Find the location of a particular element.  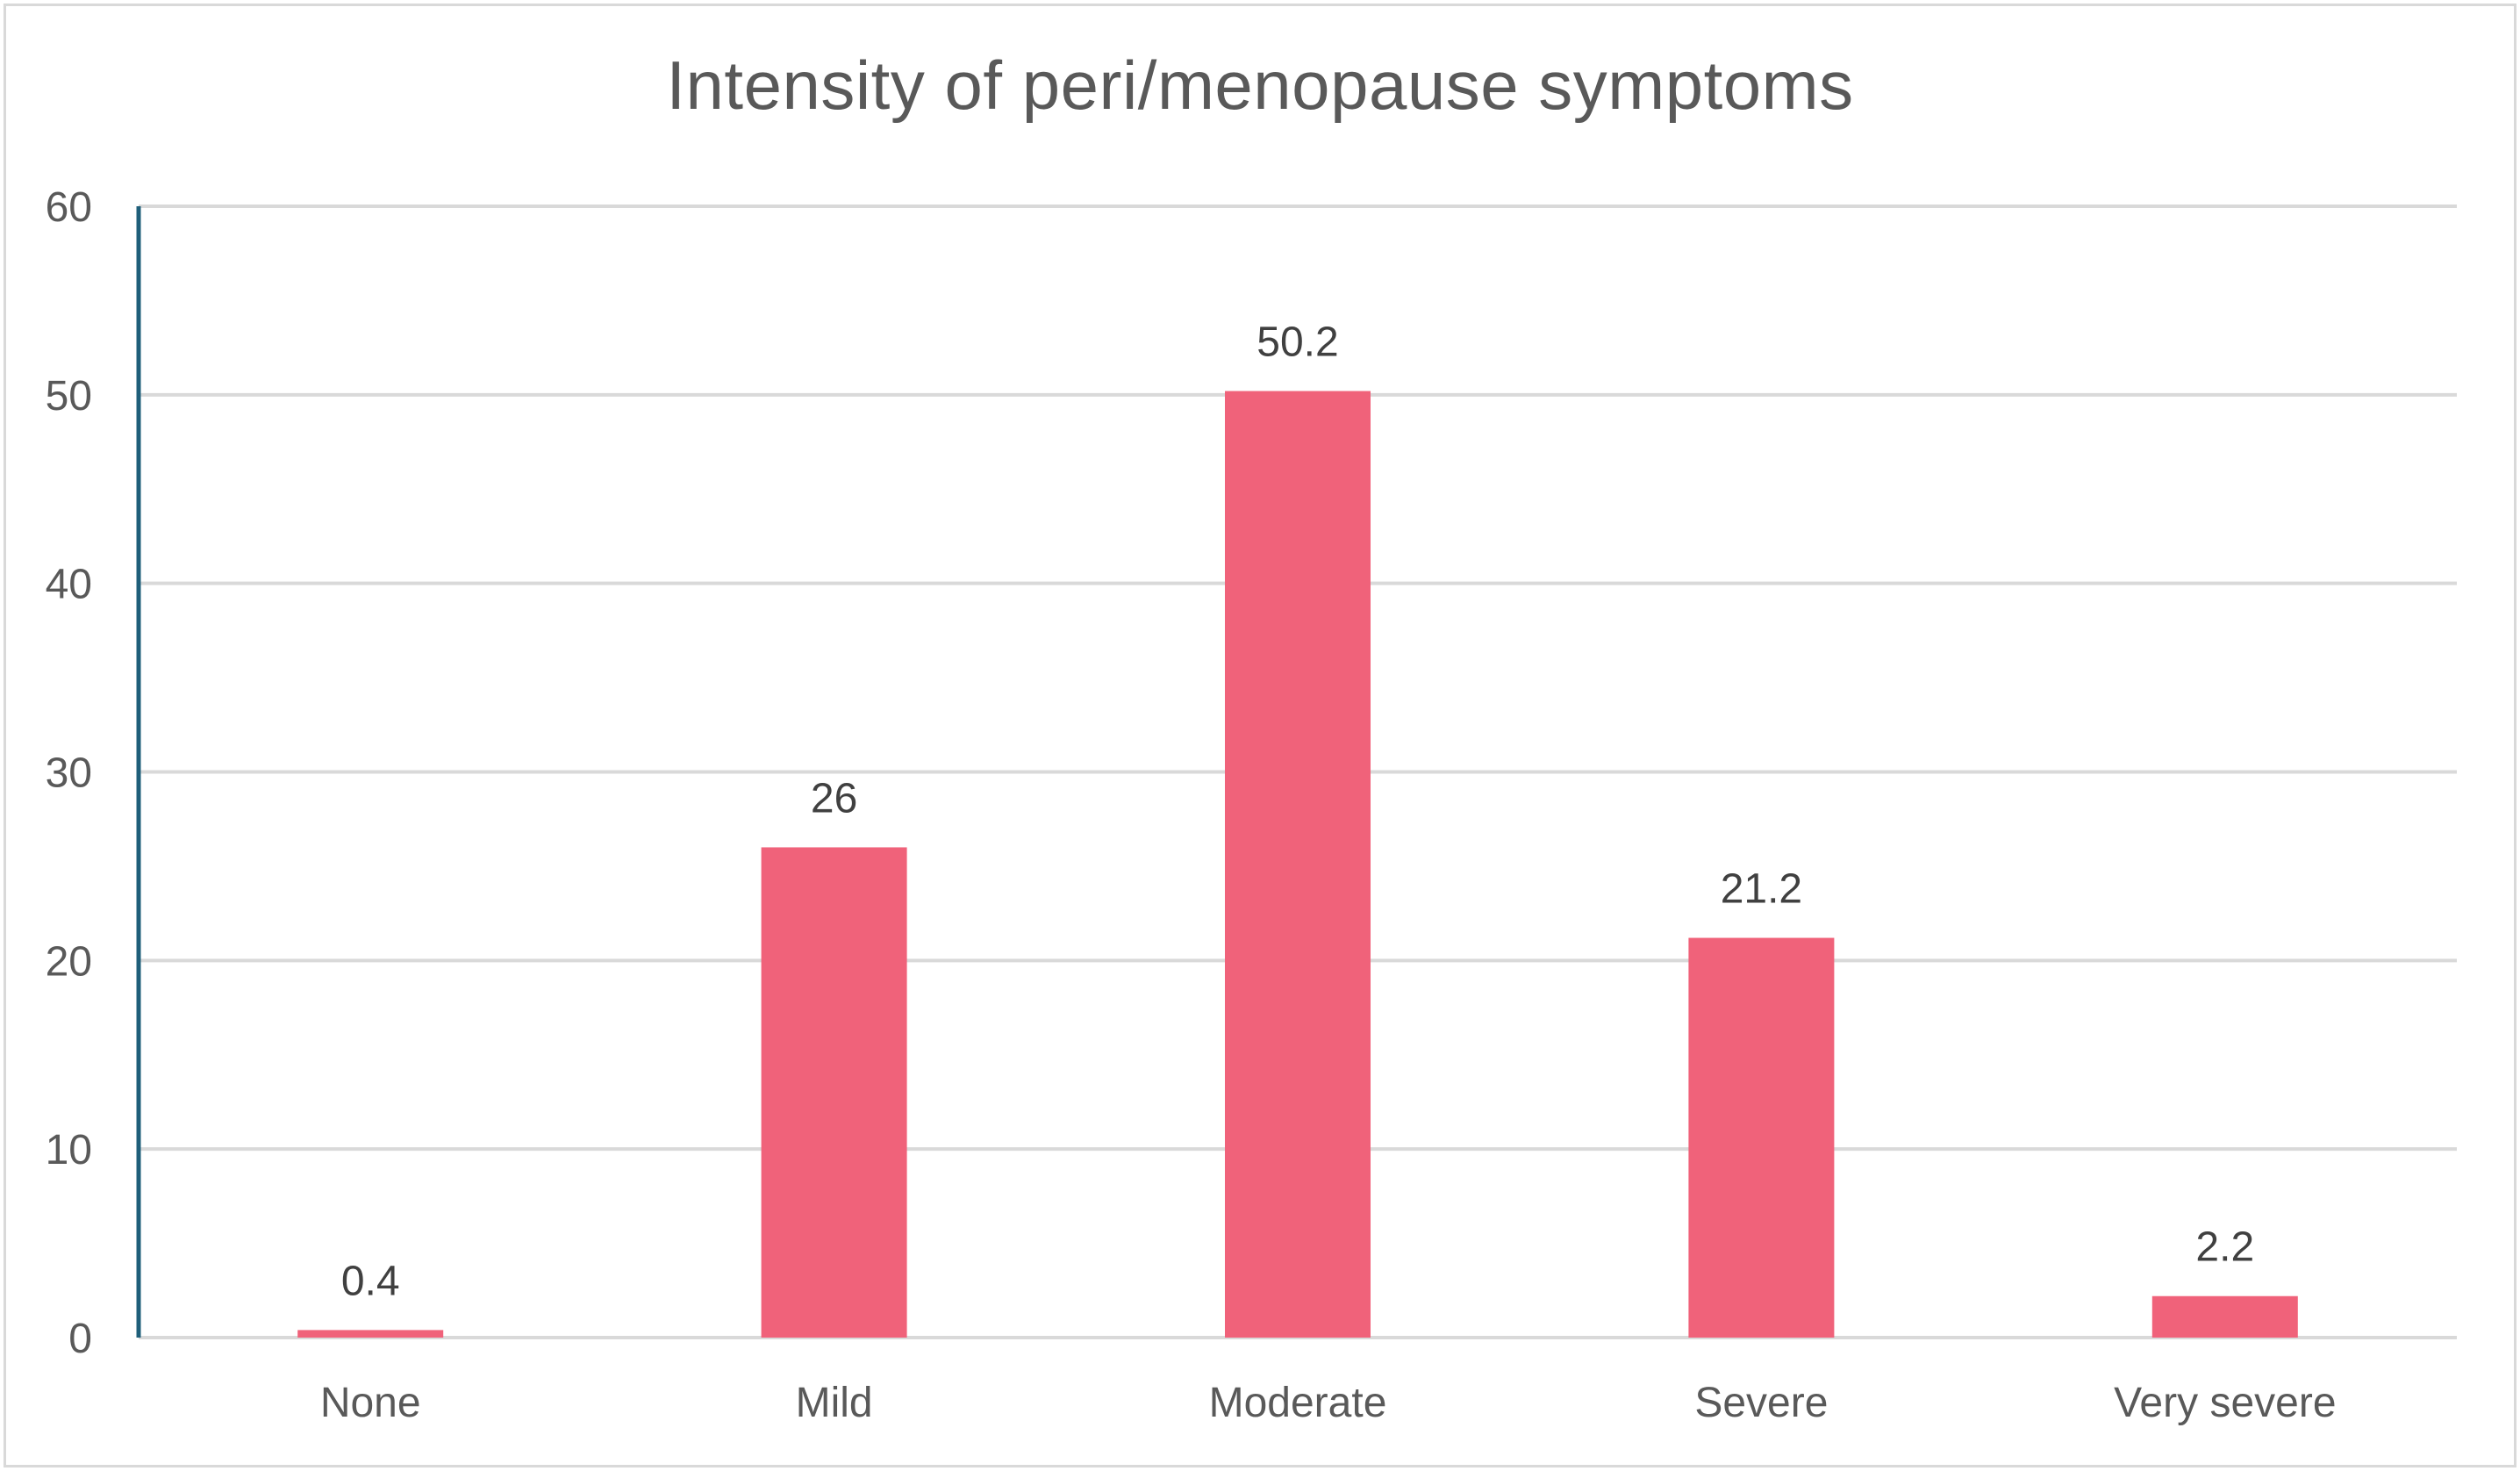

data-label: 26 is located at coordinates (834, 798).